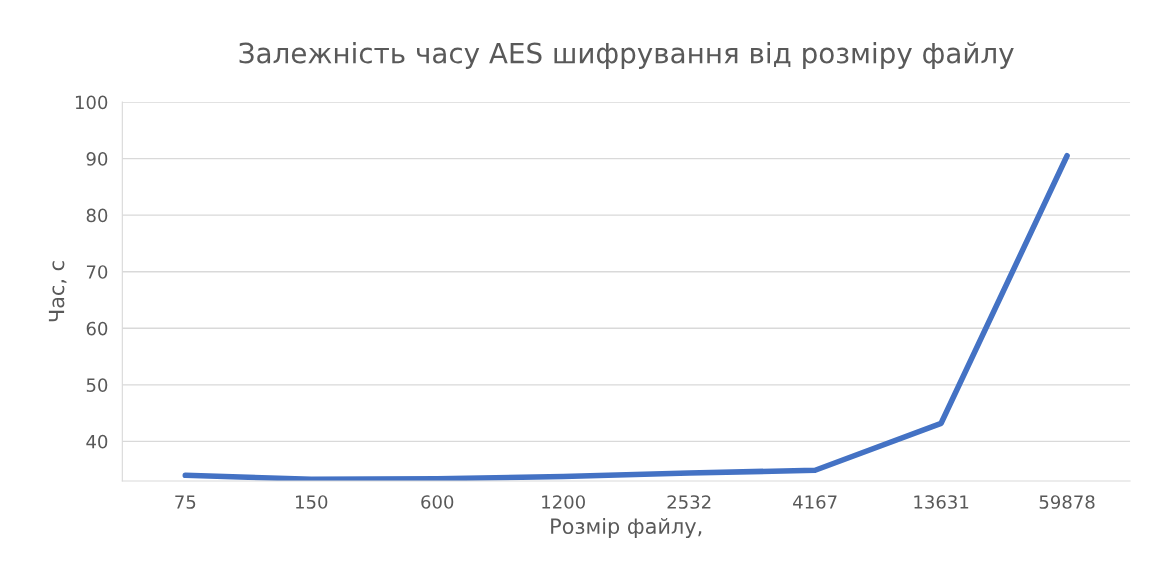 The image size is (1165, 583). Describe the element at coordinates (97, 441) in the screenshot. I see `y-tick-label: 40` at that location.